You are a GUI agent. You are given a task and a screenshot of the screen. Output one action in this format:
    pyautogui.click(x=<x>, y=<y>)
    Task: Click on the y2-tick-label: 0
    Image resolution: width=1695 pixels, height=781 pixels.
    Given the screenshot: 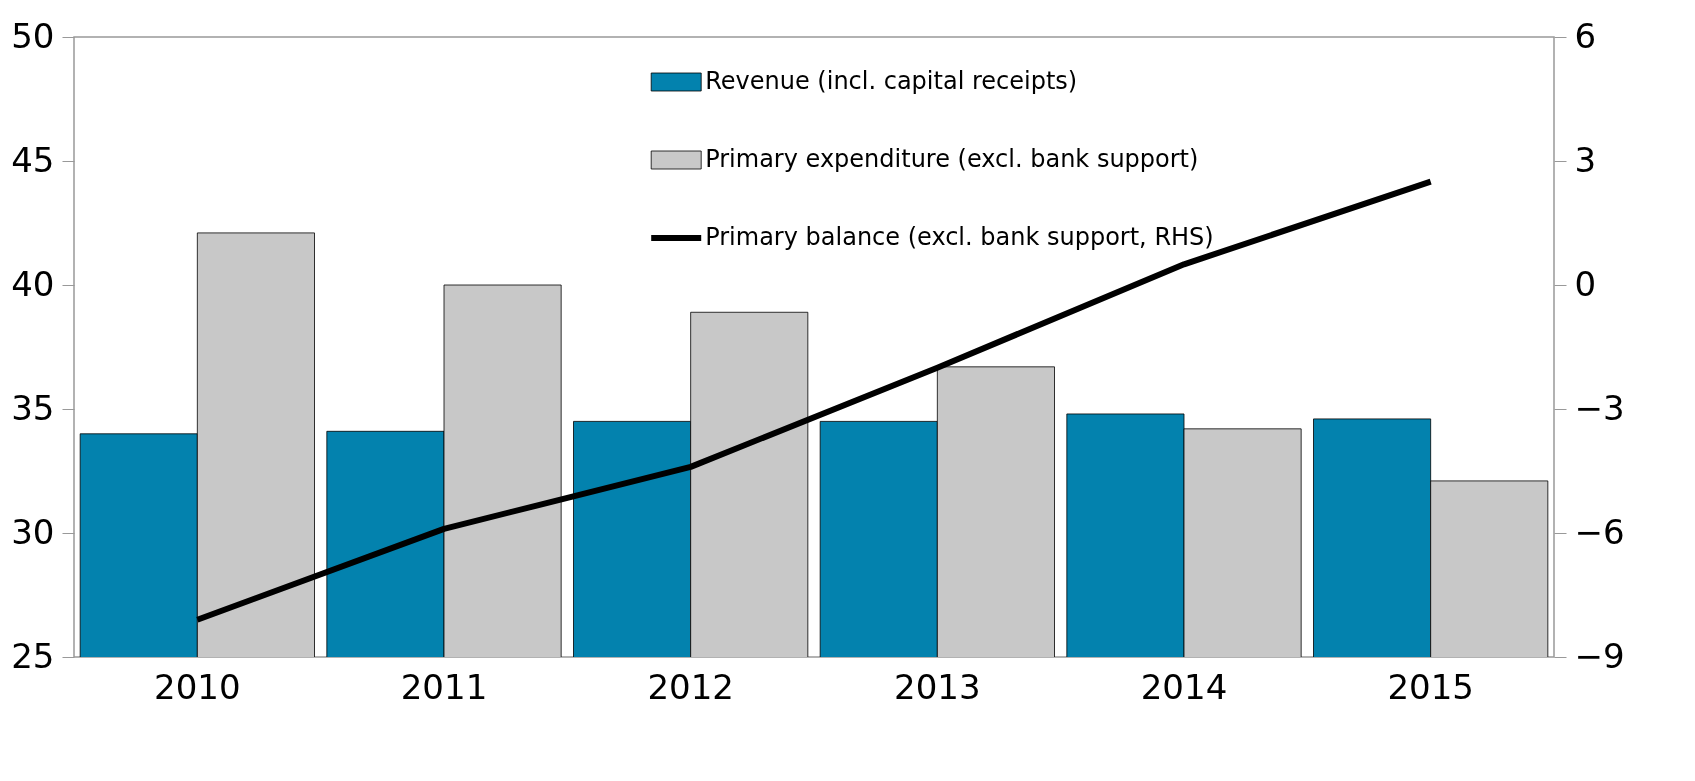 What is the action you would take?
    pyautogui.click(x=1585, y=283)
    